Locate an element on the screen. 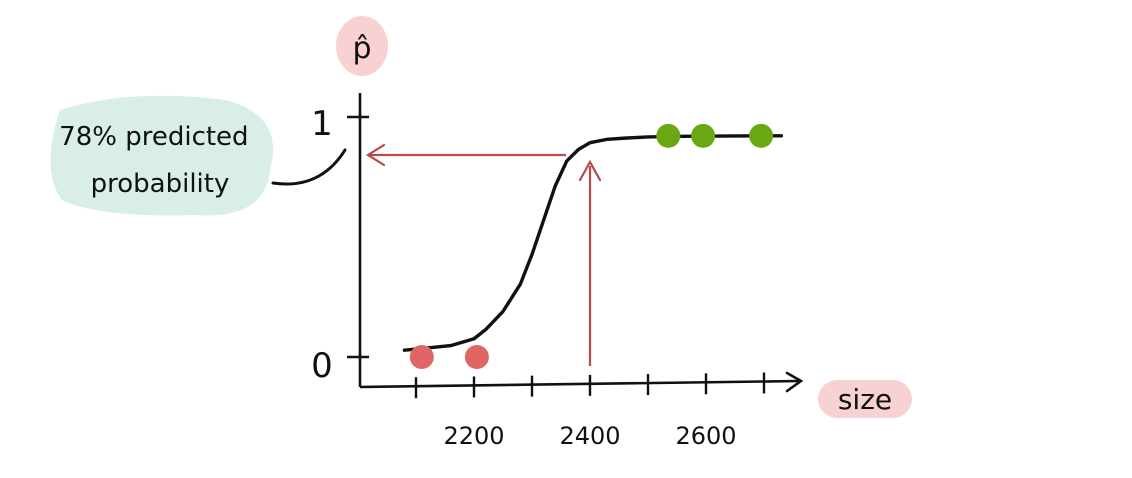 The height and width of the screenshot is (478, 1132). ylabel-bubble is located at coordinates (362, 46).